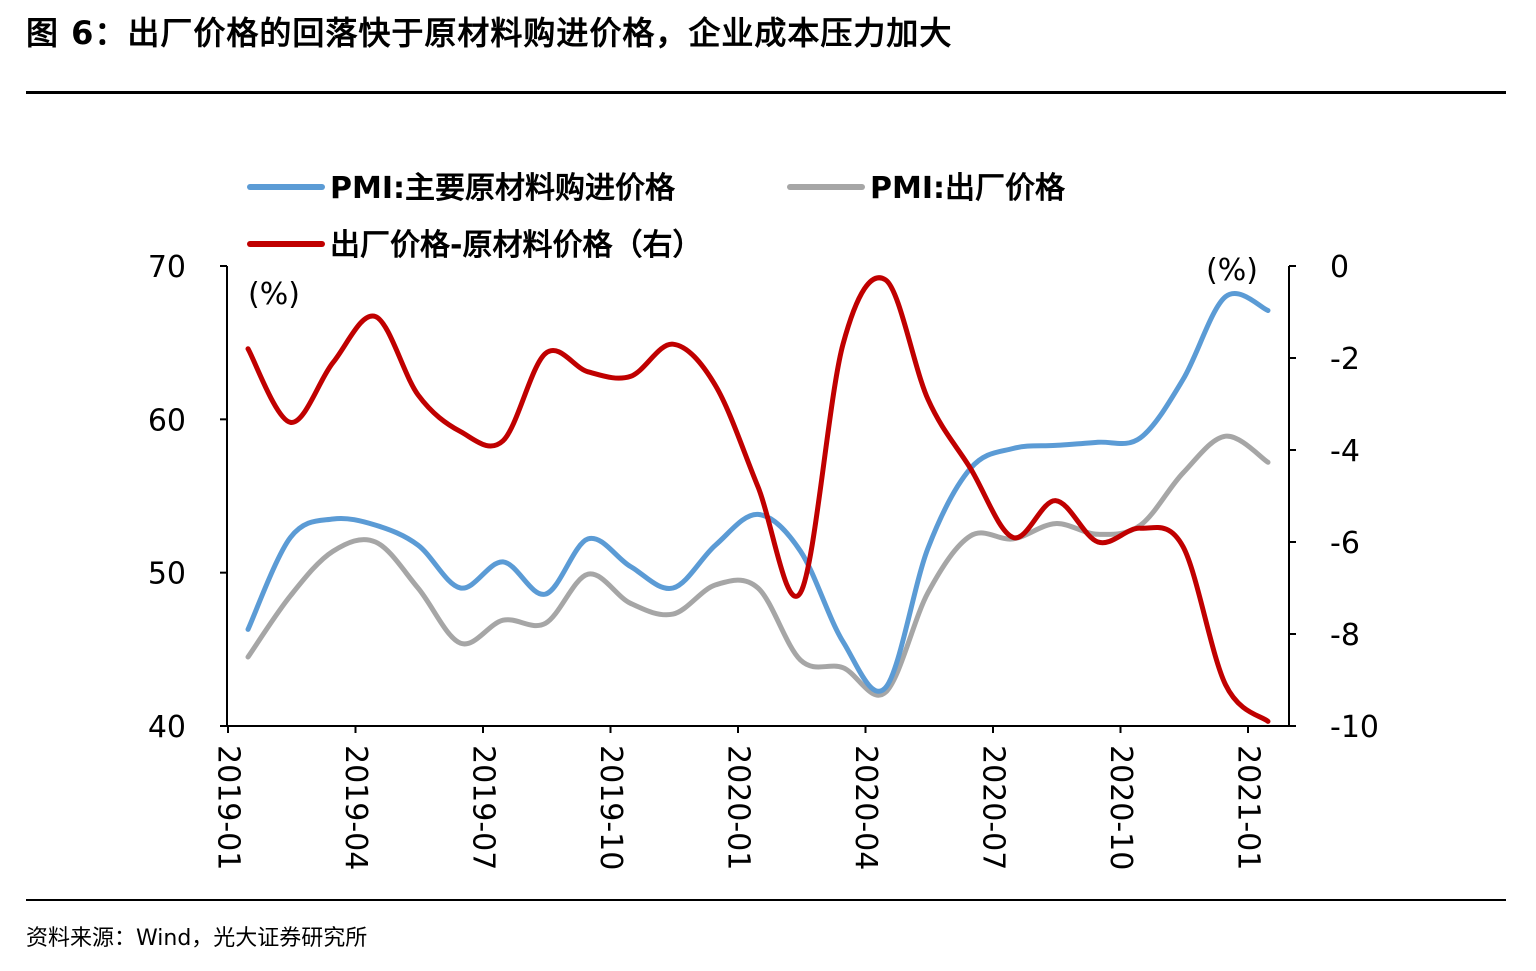 The height and width of the screenshot is (971, 1536). I want to click on legend-label-spread: 出厂价格-原材料价格（右）, so click(516, 245).